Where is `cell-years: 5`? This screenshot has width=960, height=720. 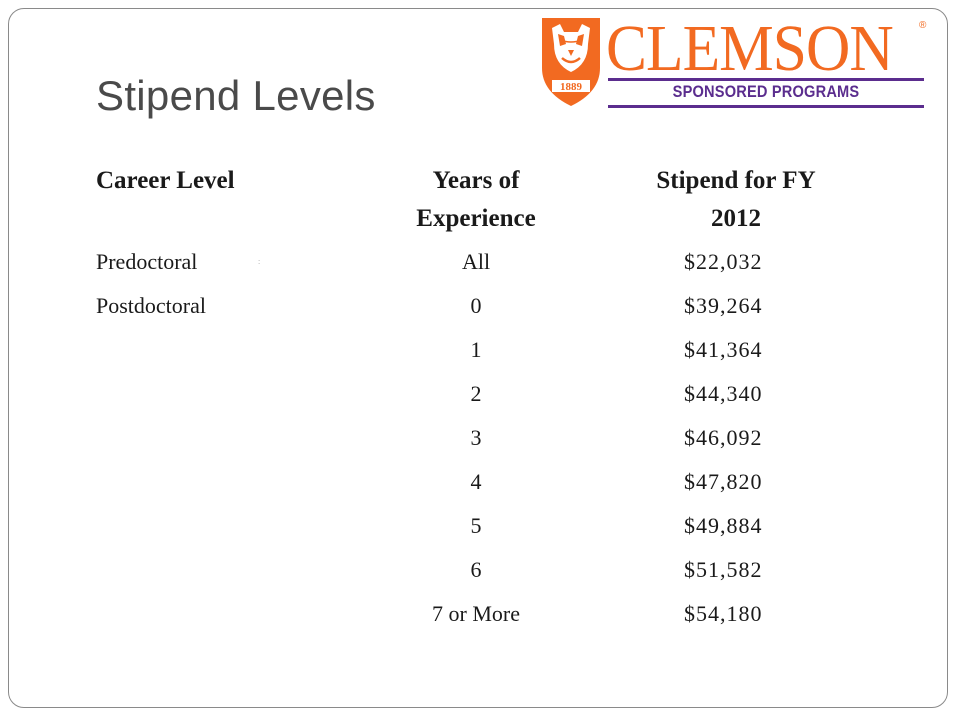 cell-years: 5 is located at coordinates (476, 525).